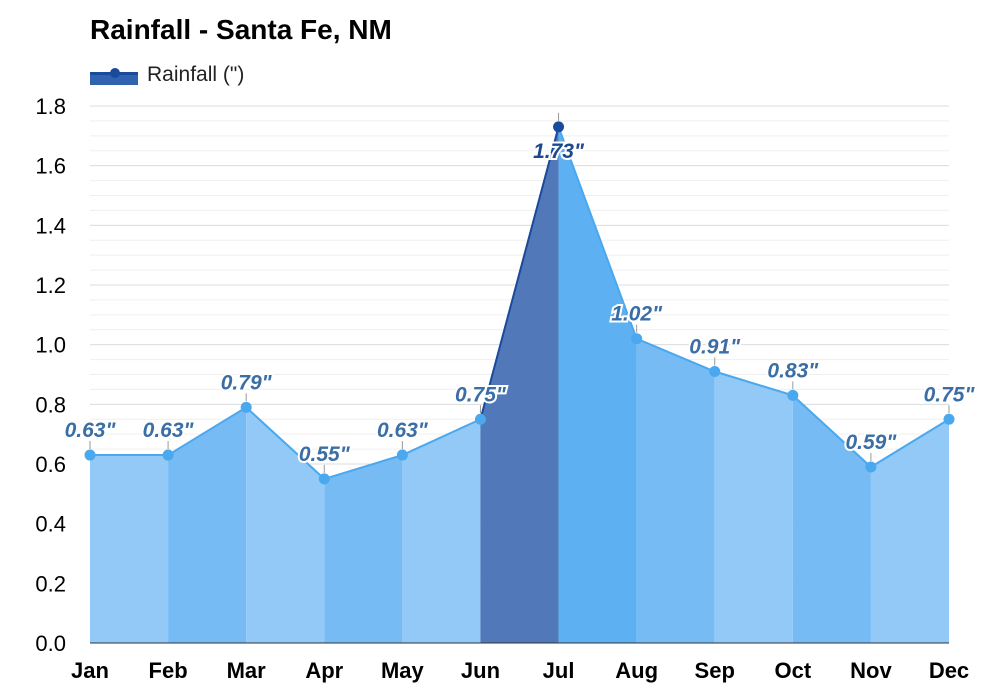 This screenshot has height=700, width=1000. What do you see at coordinates (637, 314) in the screenshot?
I see `data-label-aug: 1.02"` at bounding box center [637, 314].